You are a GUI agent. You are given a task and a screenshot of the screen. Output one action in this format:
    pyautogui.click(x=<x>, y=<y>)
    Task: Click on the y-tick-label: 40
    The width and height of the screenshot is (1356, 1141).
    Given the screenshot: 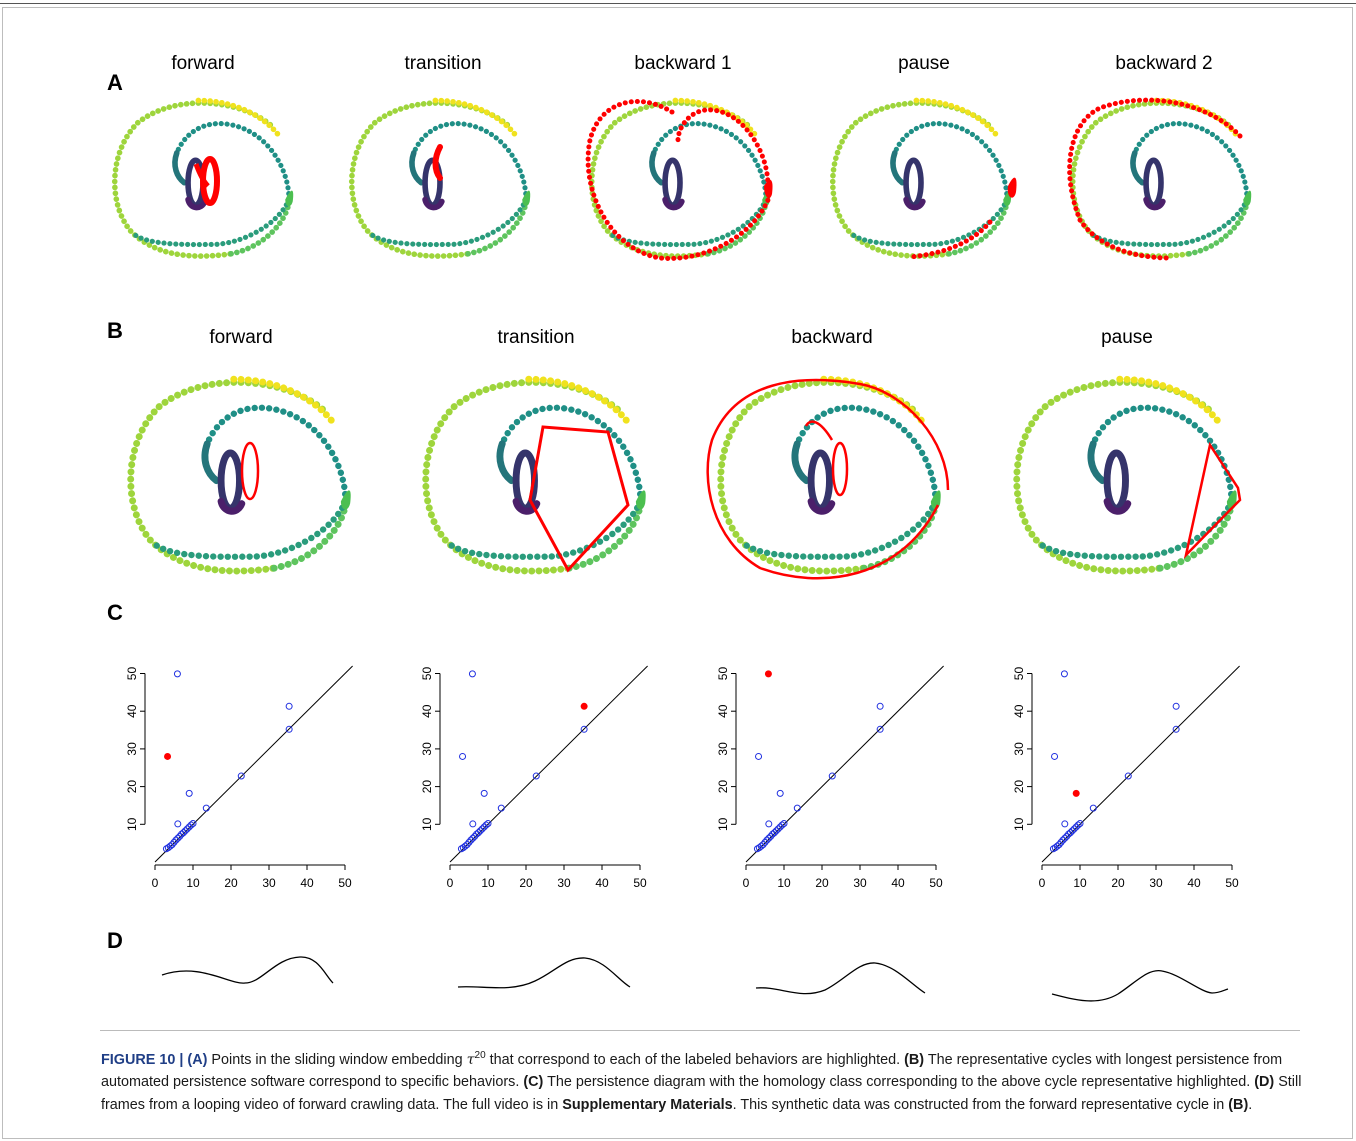 What is the action you would take?
    pyautogui.click(x=132, y=711)
    